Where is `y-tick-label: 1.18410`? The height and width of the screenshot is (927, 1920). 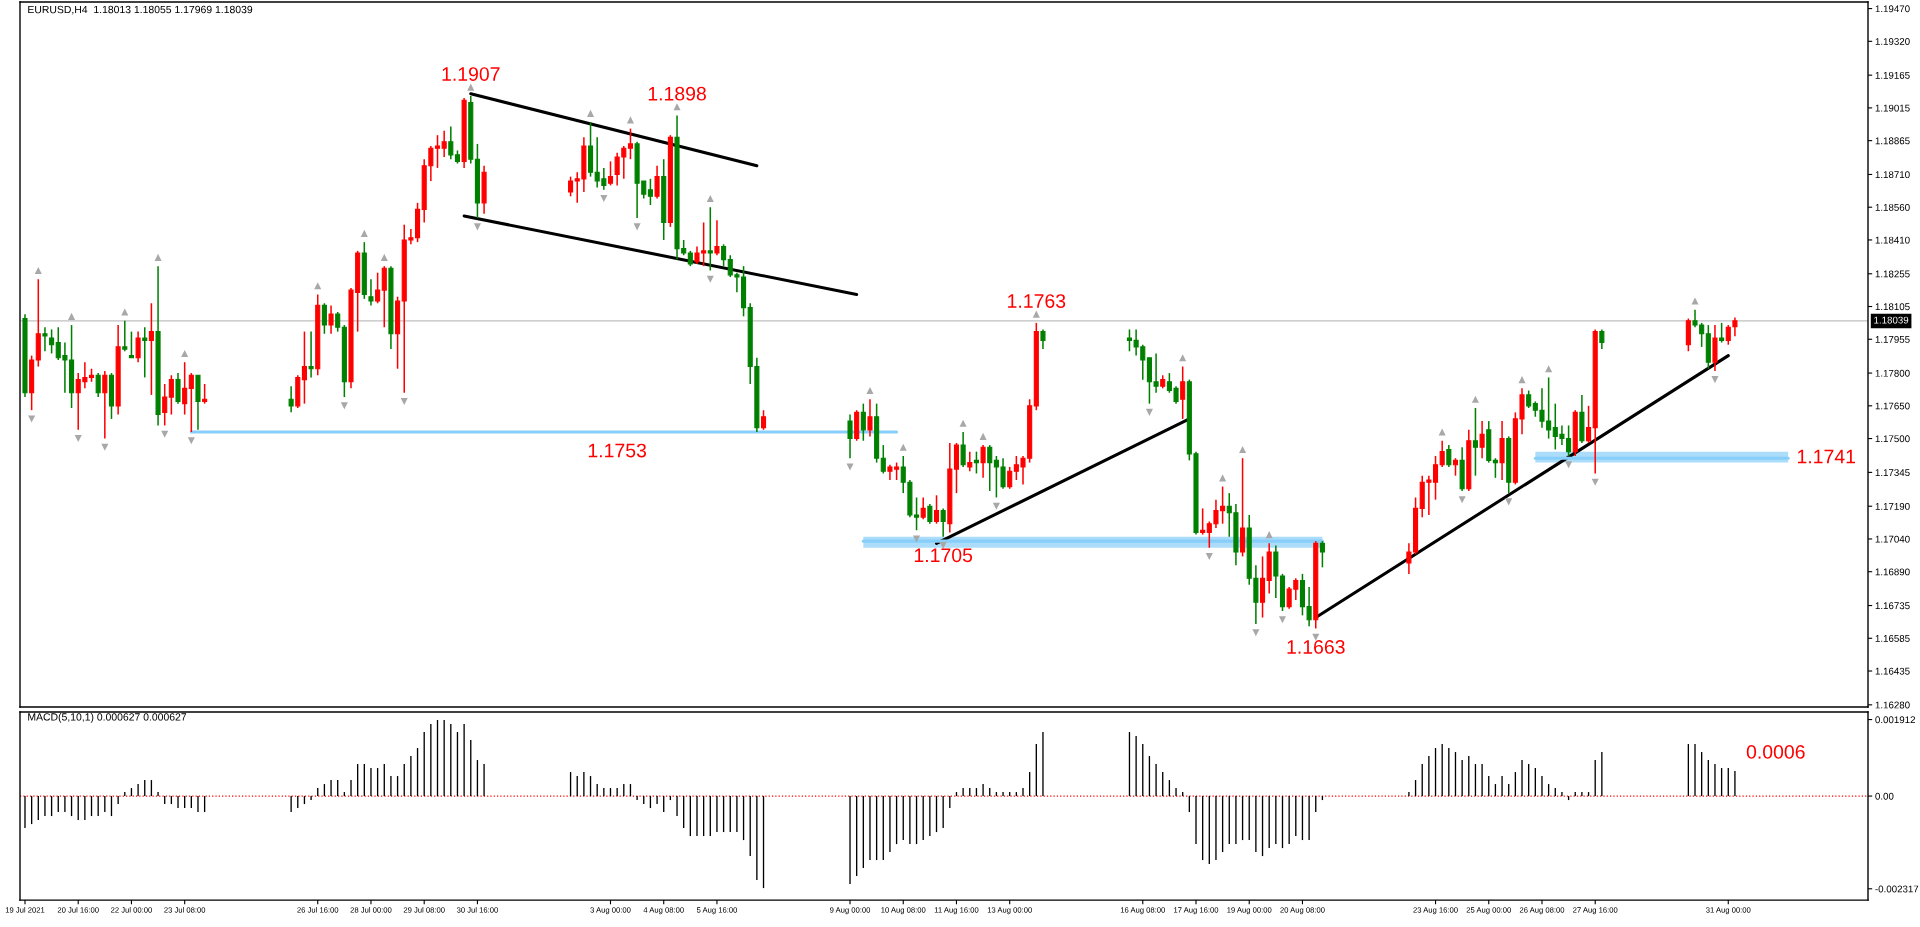
y-tick-label: 1.18410 is located at coordinates (1892, 240).